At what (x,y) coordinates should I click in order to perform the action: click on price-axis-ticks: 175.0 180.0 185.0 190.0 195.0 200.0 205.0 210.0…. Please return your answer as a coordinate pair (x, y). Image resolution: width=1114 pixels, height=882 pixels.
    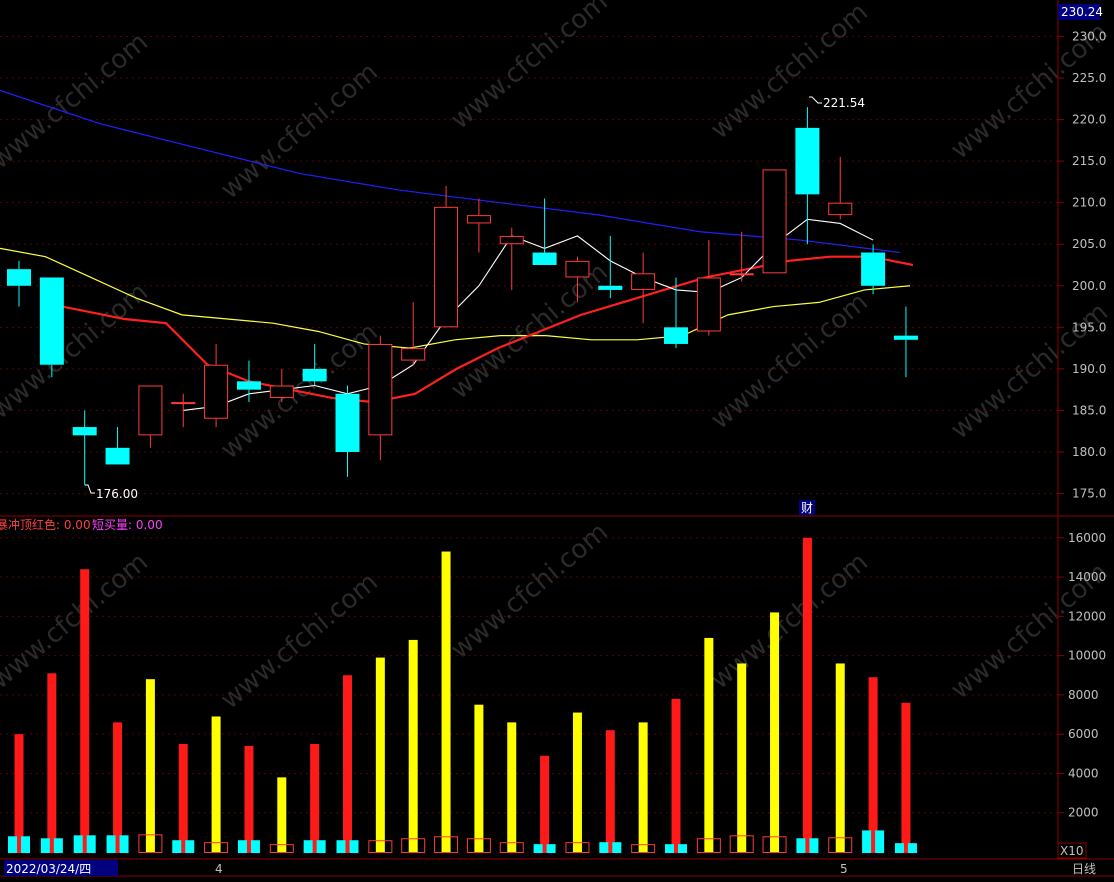
    Looking at the image, I should click on (1082, 265).